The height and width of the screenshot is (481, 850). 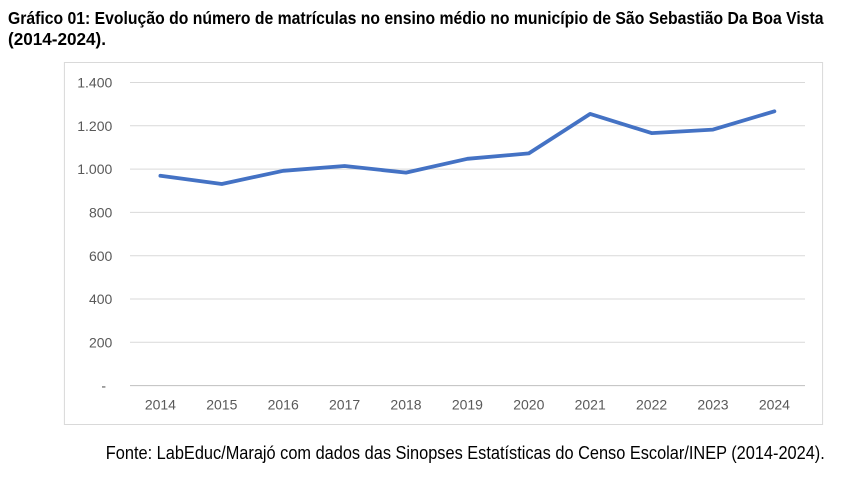 What do you see at coordinates (94, 83) in the screenshot?
I see `svg-text: 1.400` at bounding box center [94, 83].